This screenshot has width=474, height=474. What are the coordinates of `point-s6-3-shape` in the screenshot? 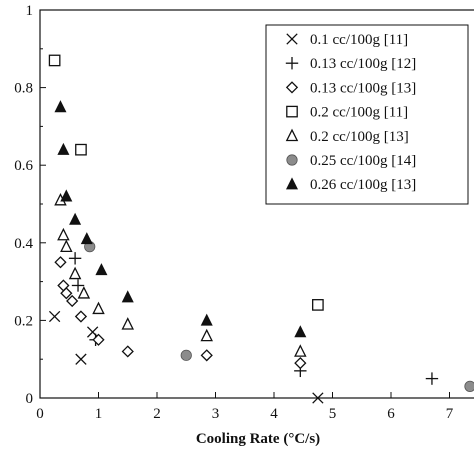 It's located at (75, 218).